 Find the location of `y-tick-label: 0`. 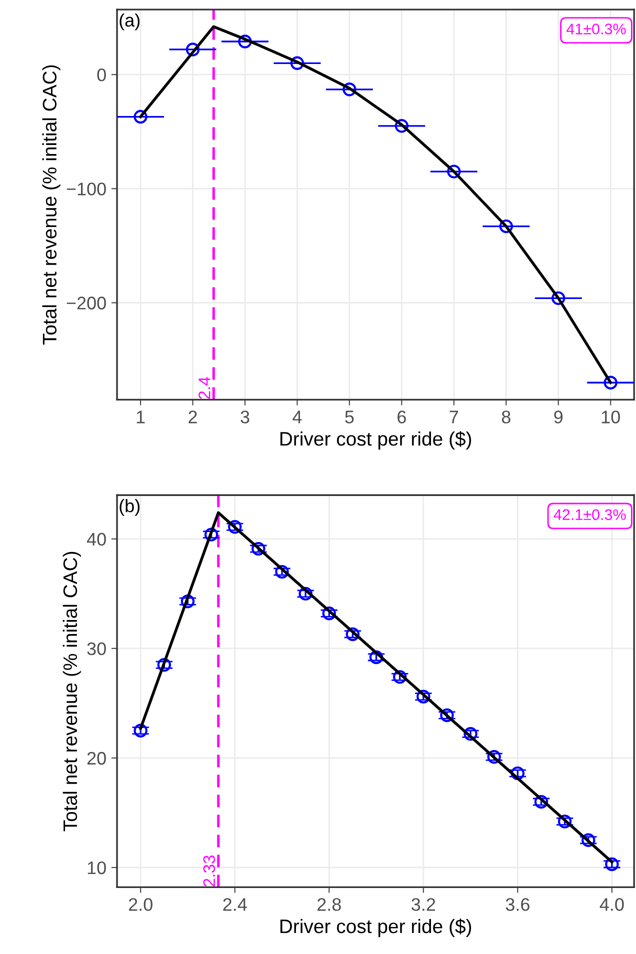

y-tick-label: 0 is located at coordinates (101, 75).